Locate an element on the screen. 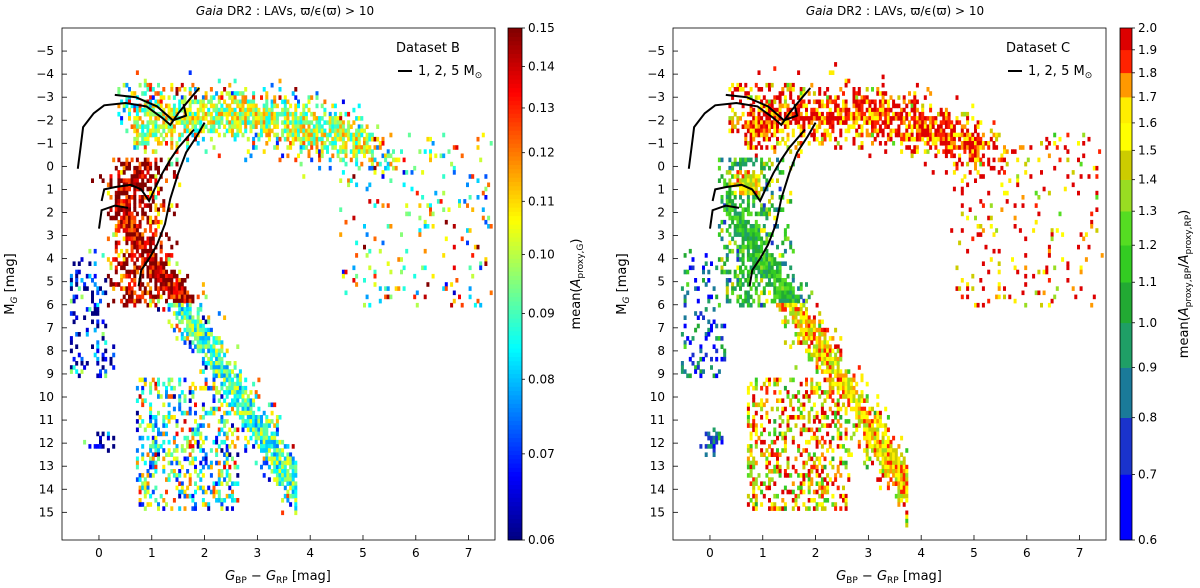 This screenshot has width=1200, height=588. left-colorbar-tick-label: 0.14 is located at coordinates (541, 67).